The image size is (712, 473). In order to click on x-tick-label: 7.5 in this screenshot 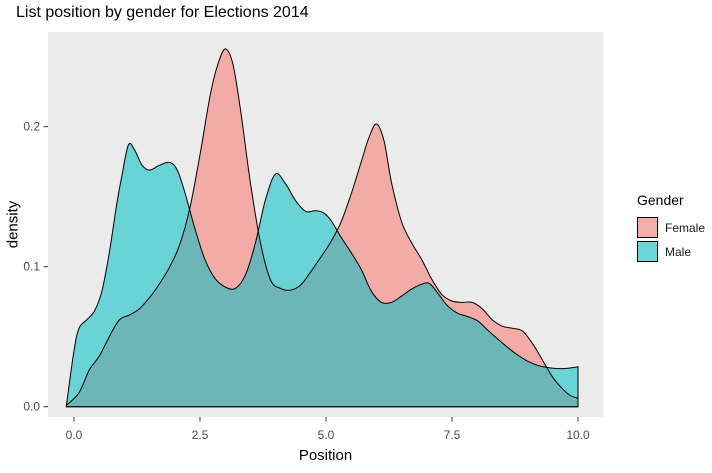, I will do `click(452, 435)`.